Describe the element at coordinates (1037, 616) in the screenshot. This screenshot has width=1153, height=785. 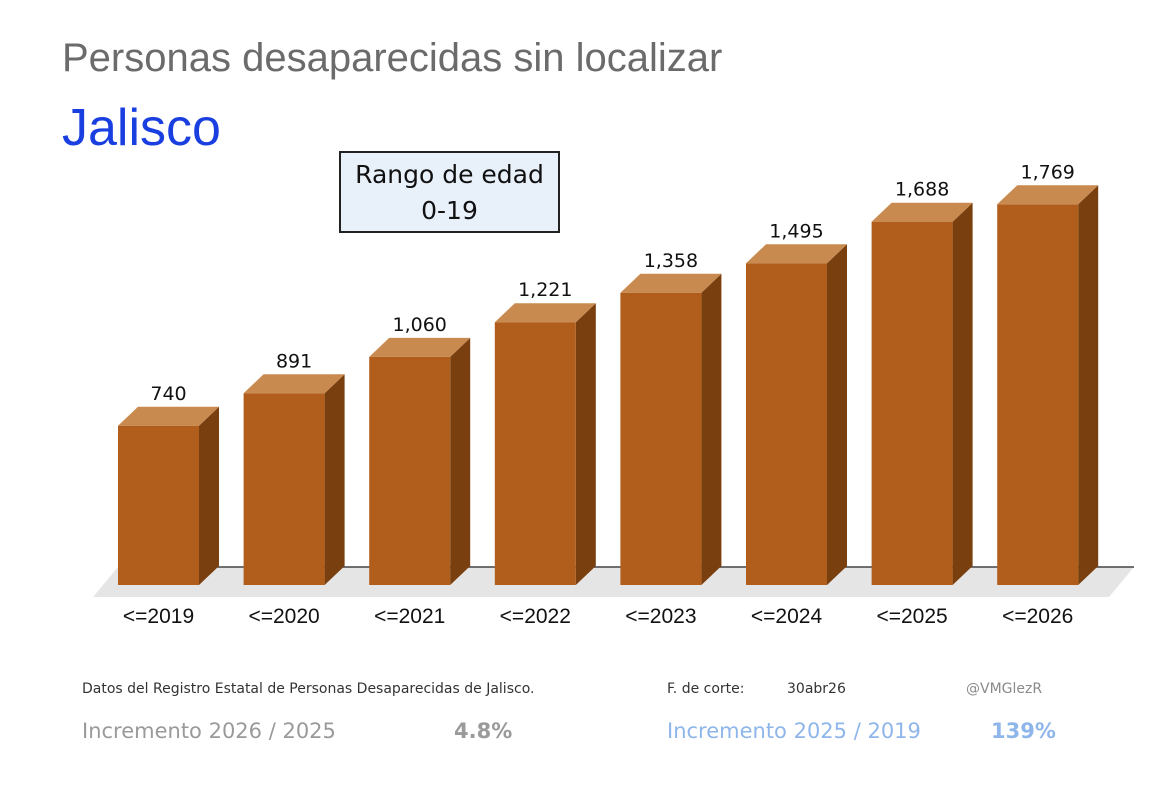
I see `x-tick-label: <=2026` at that location.